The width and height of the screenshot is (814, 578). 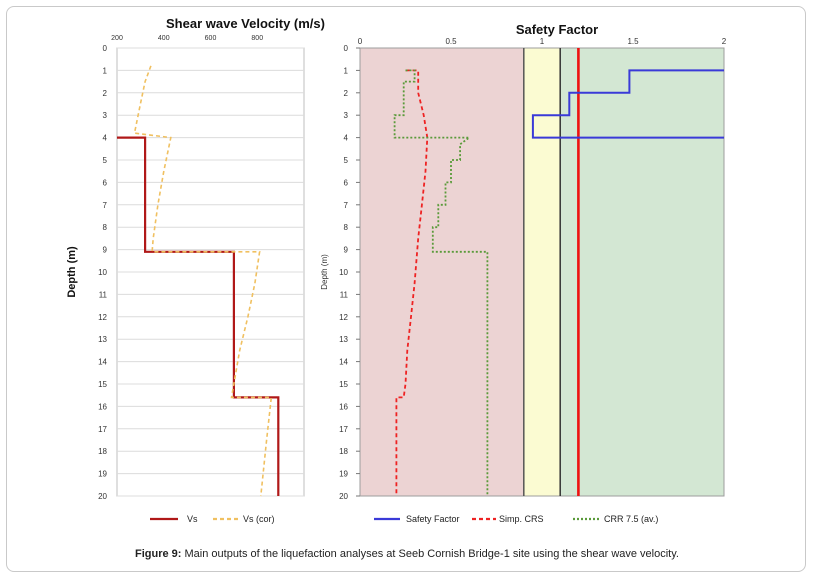 I want to click on velocity-legend-label: Vs (cor), so click(x=259, y=519).